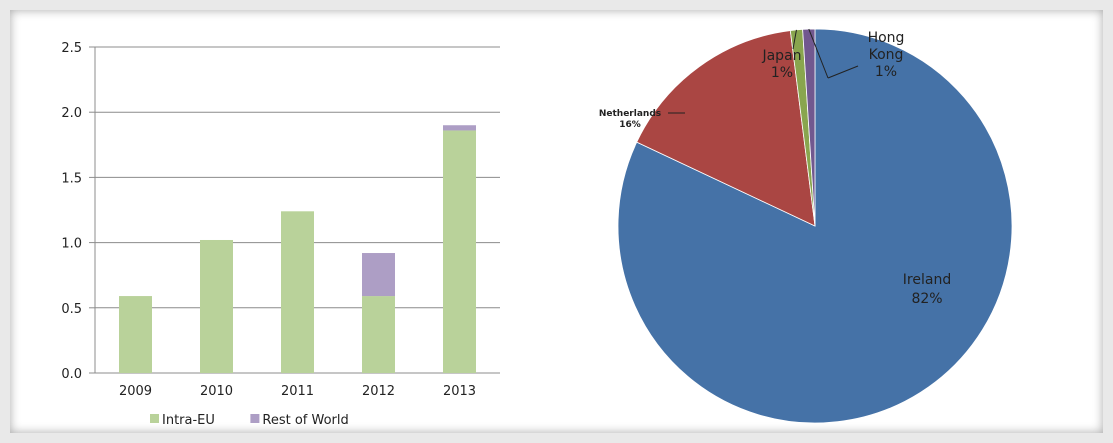 This screenshot has width=1113, height=443. What do you see at coordinates (886, 38) in the screenshot?
I see `slice-name-label: Hong` at bounding box center [886, 38].